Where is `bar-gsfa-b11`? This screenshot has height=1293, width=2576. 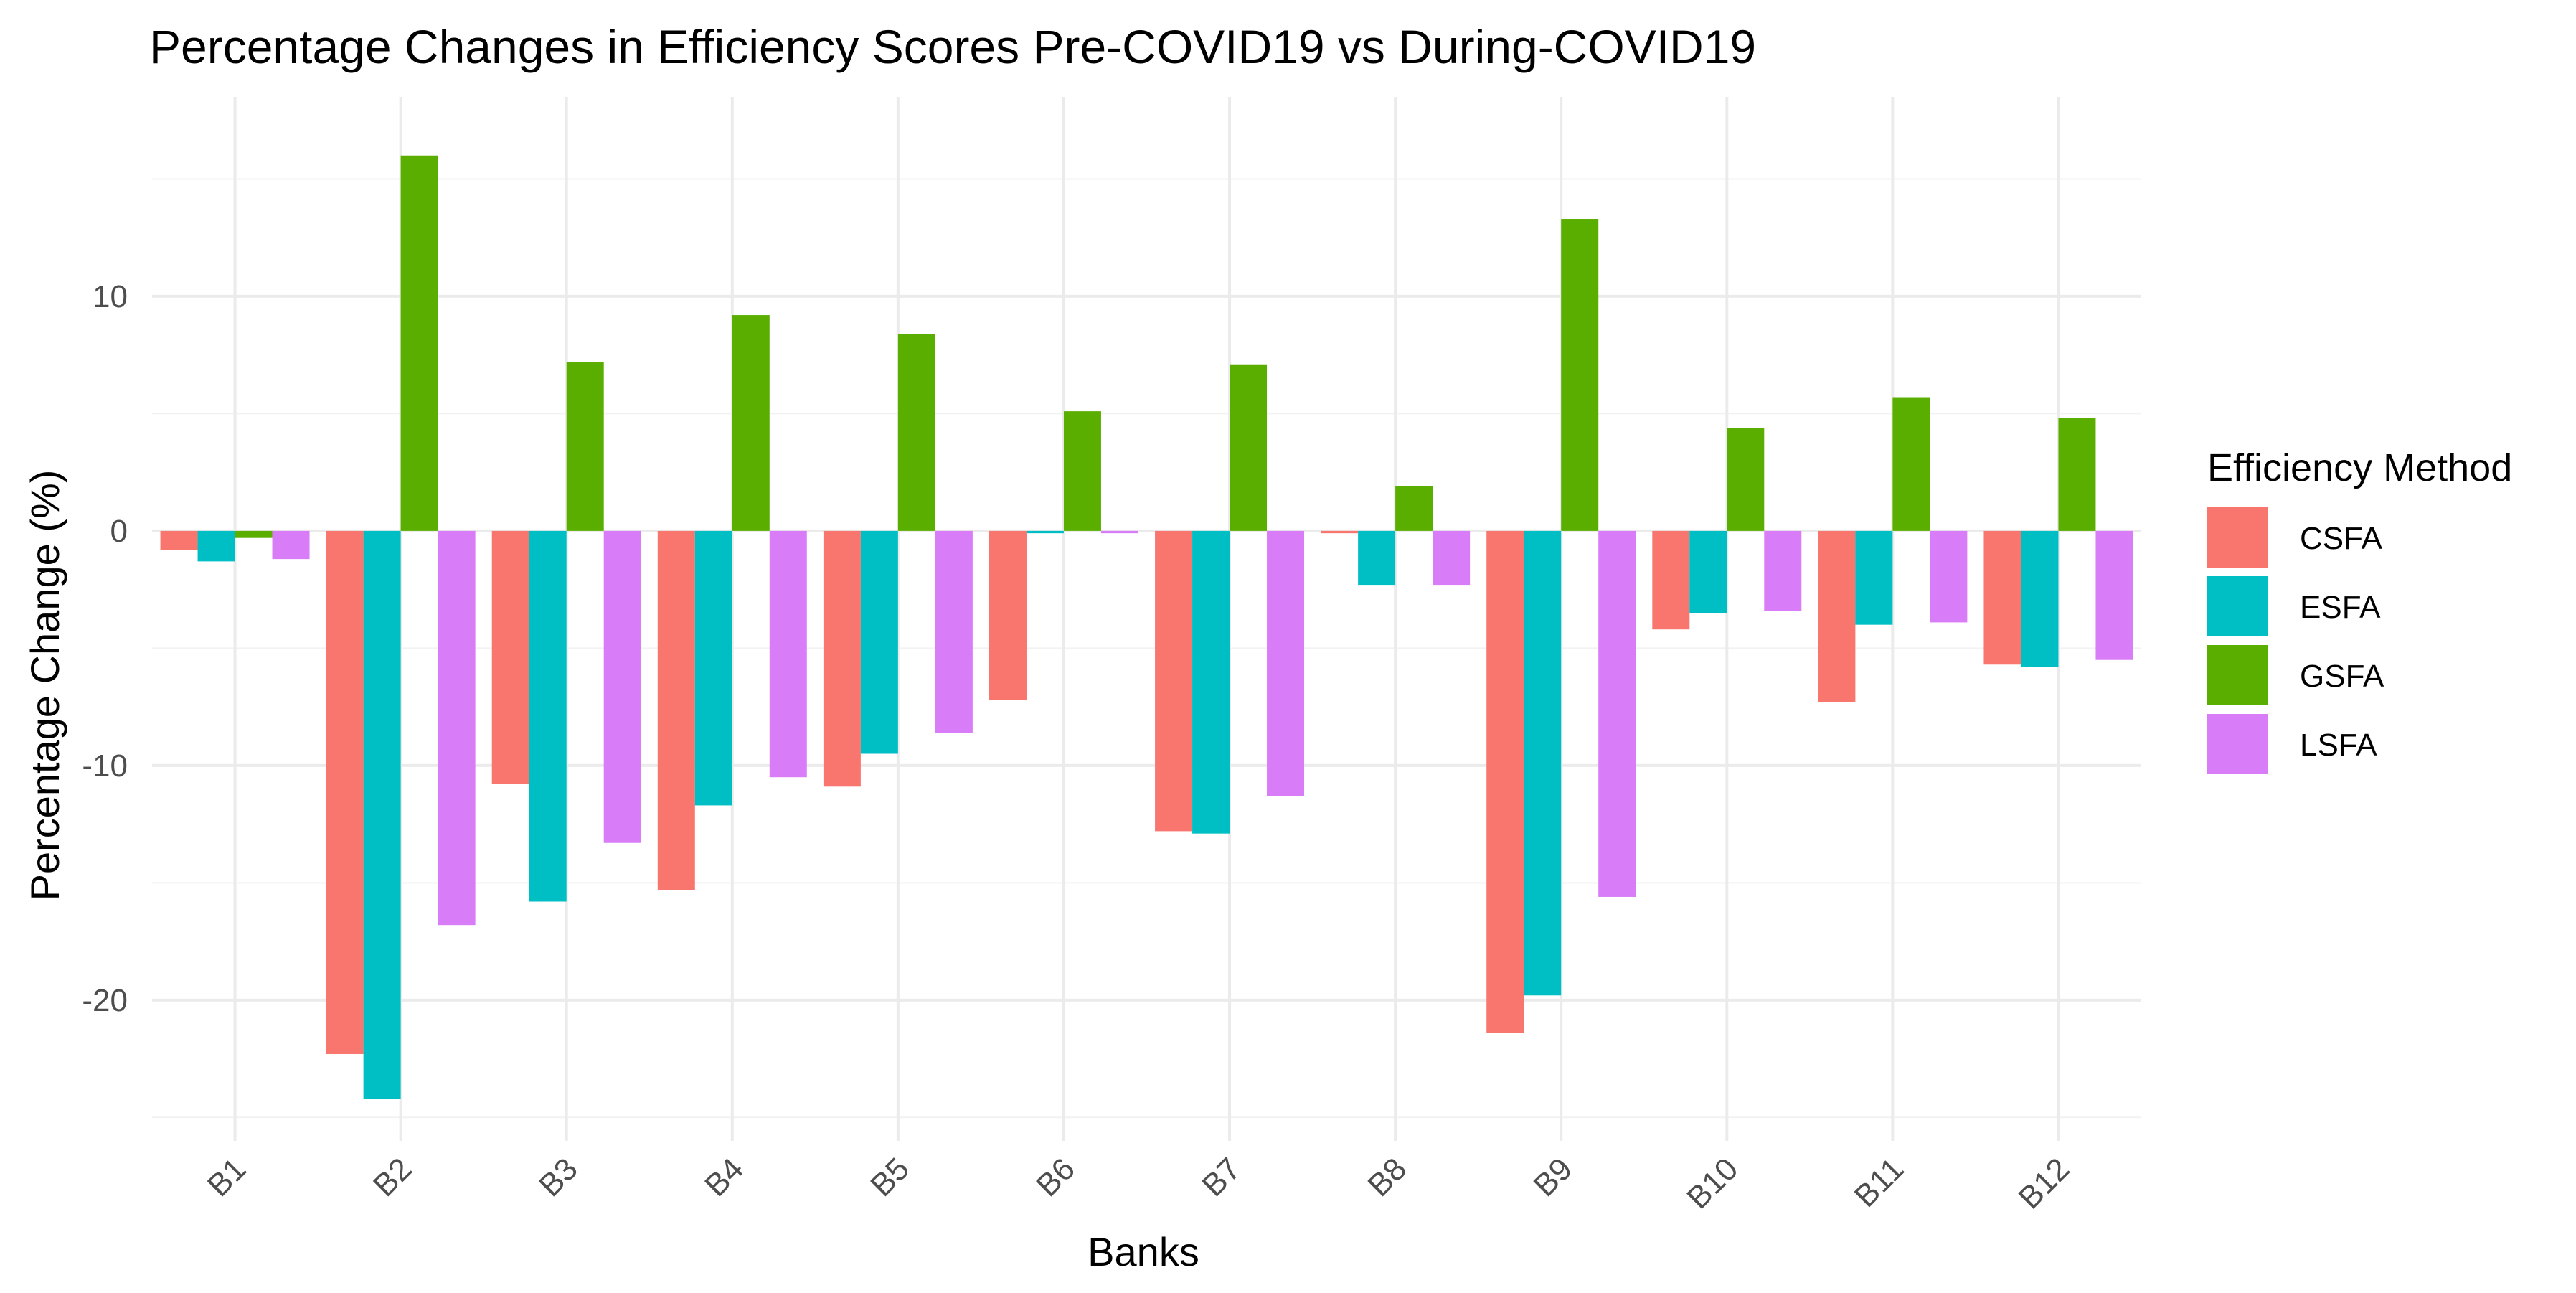 bar-gsfa-b11 is located at coordinates (1911, 464).